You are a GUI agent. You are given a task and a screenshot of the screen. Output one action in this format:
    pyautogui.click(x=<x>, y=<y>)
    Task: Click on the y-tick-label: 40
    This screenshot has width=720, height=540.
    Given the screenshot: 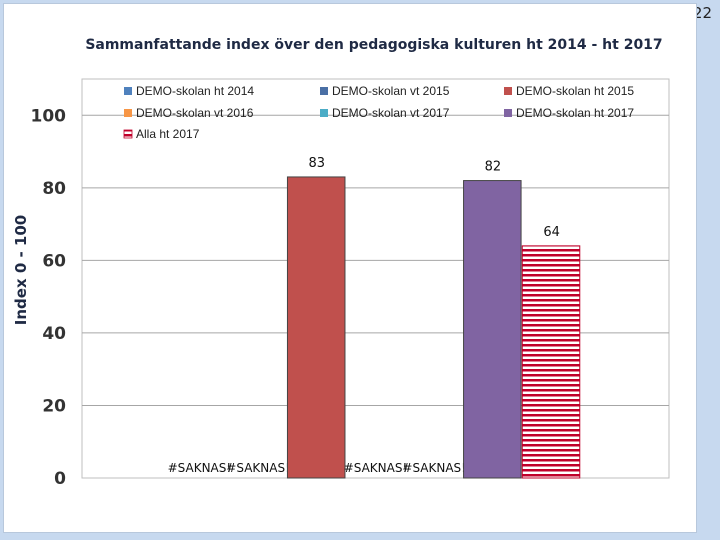 What is the action you would take?
    pyautogui.click(x=54, y=334)
    